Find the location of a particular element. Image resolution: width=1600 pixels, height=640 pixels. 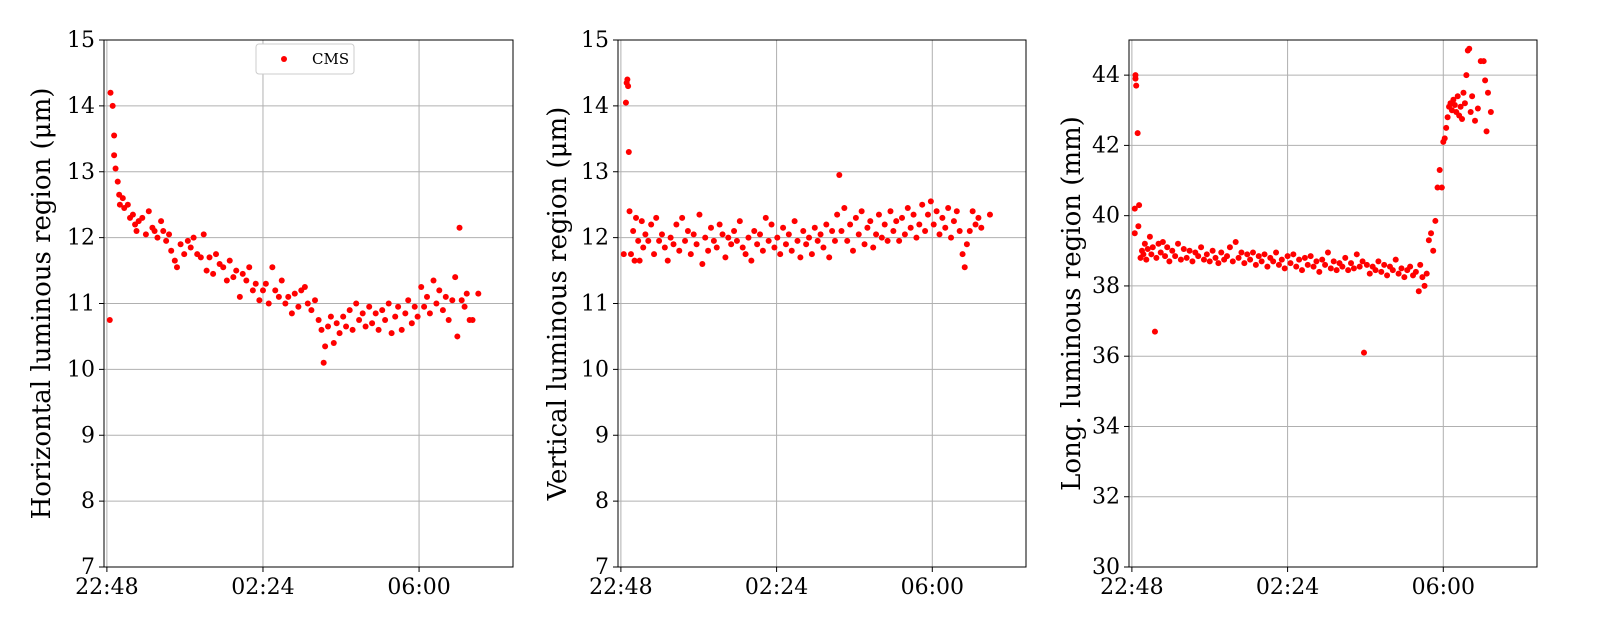

y-tick-label: 30 is located at coordinates (1106, 567).